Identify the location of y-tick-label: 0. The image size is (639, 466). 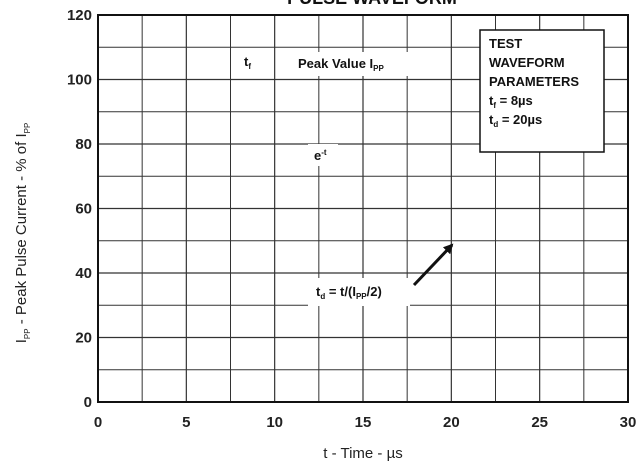
(88, 402).